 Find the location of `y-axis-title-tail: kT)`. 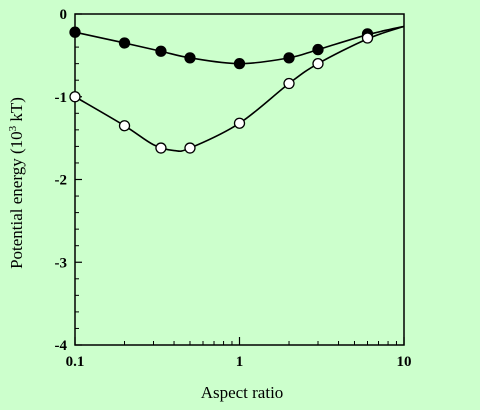

y-axis-title-tail: kT) is located at coordinates (16, 111).